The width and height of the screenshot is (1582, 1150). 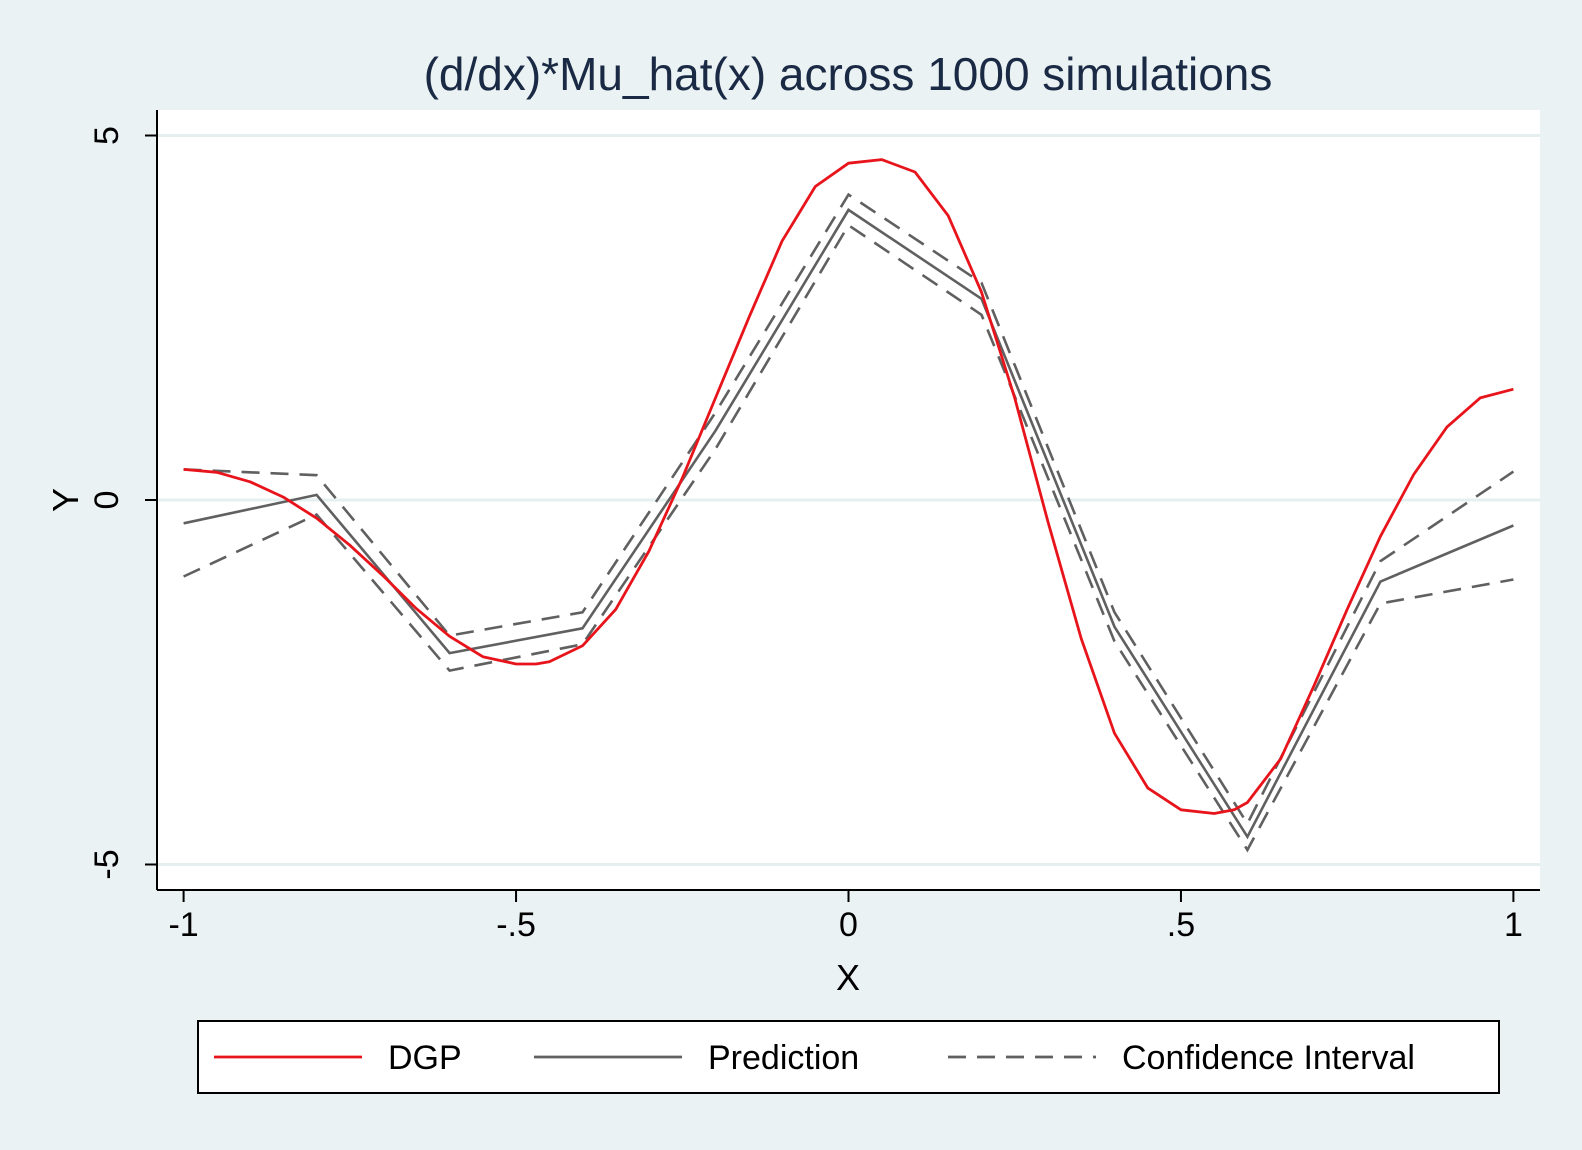 What do you see at coordinates (848, 925) in the screenshot?
I see `x-tick-label: 0` at bounding box center [848, 925].